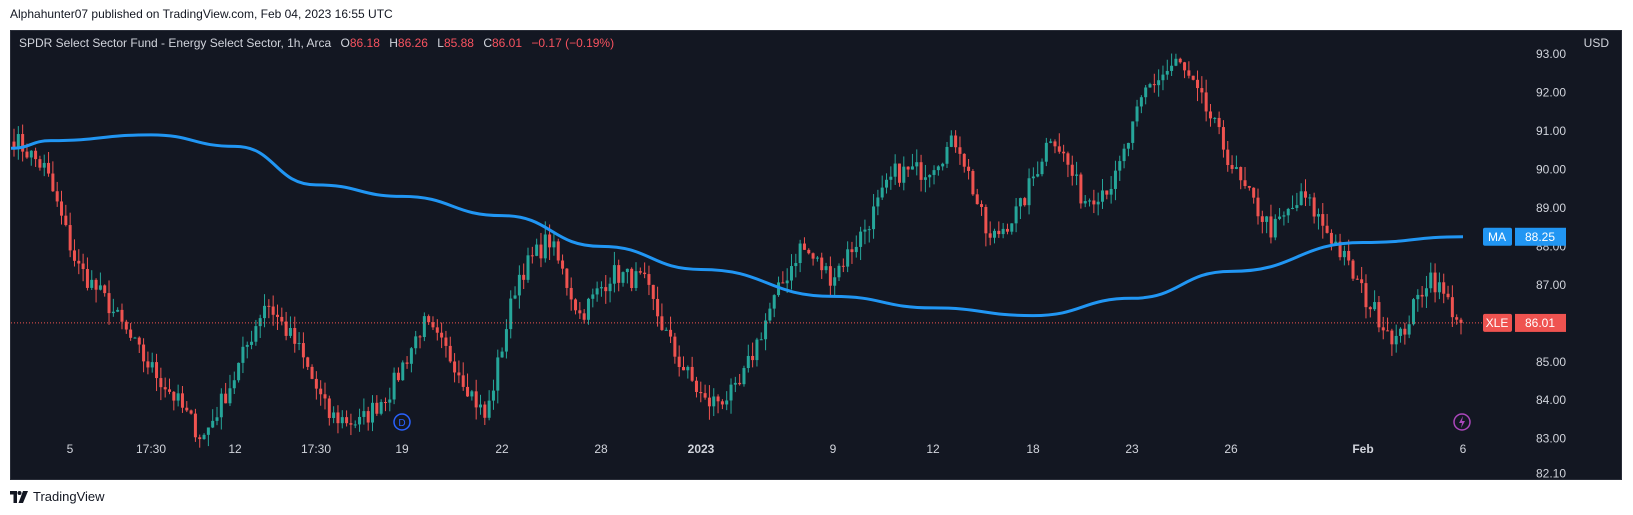  I want to click on open-value: 86.18, so click(364, 43).